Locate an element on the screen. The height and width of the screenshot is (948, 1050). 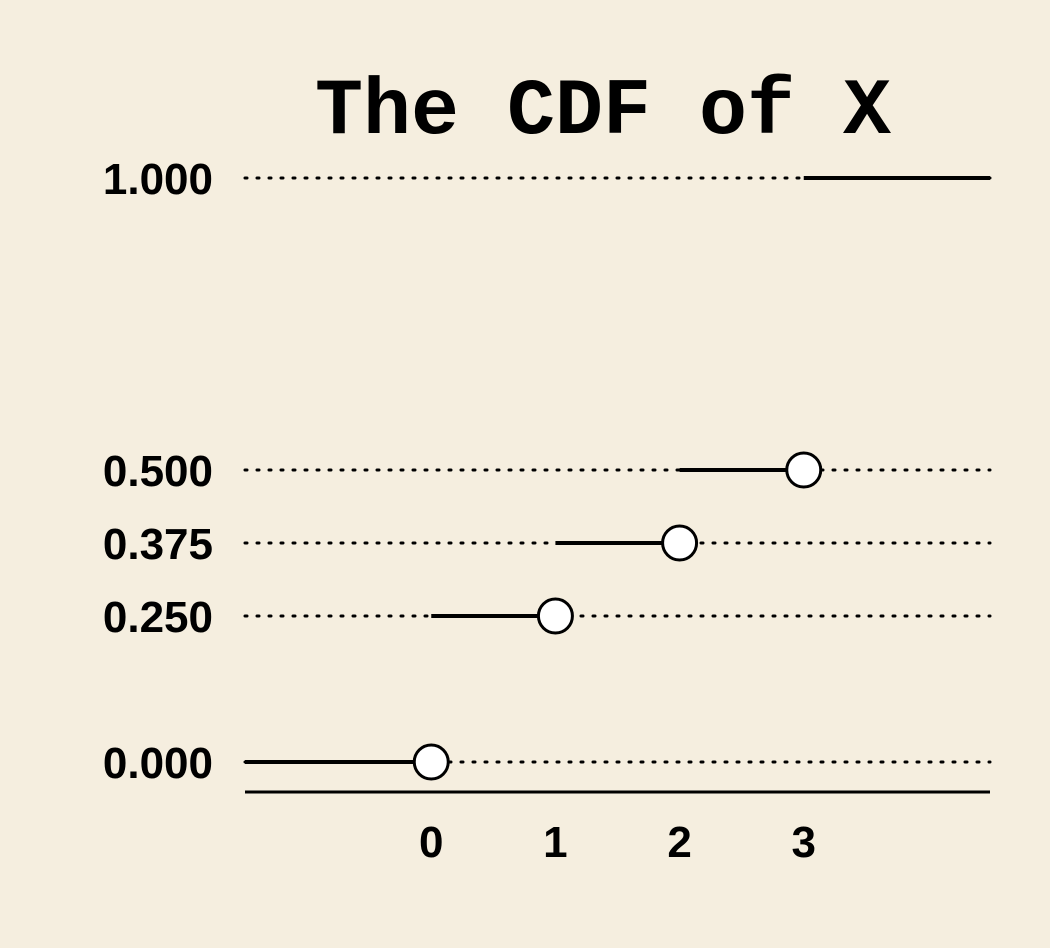
open-circle-markers is located at coordinates (617, 616).